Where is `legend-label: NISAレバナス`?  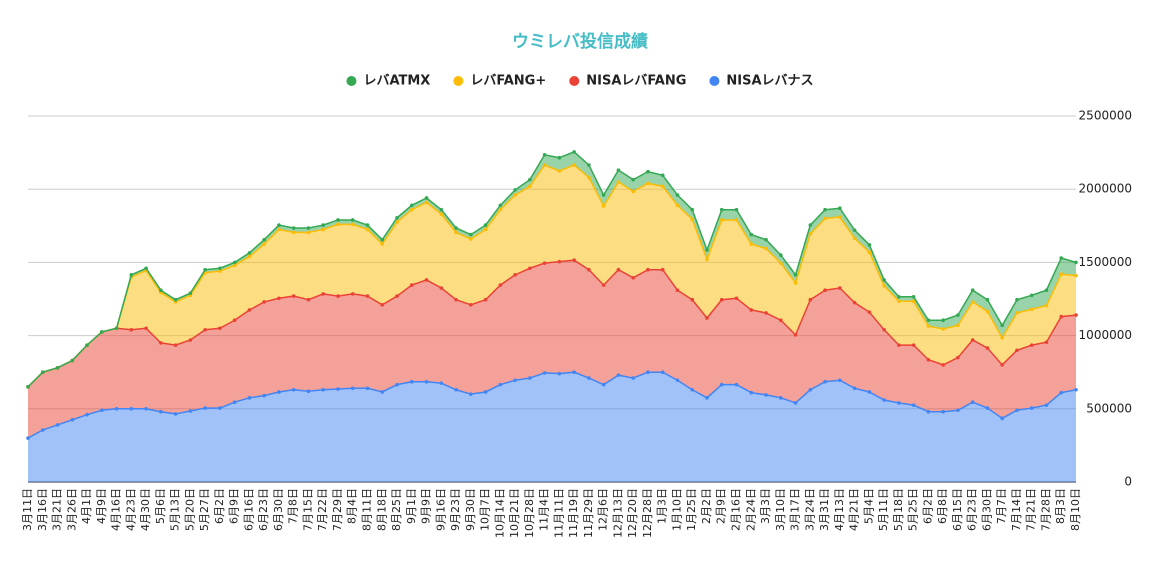
legend-label: NISAレバナス is located at coordinates (769, 81).